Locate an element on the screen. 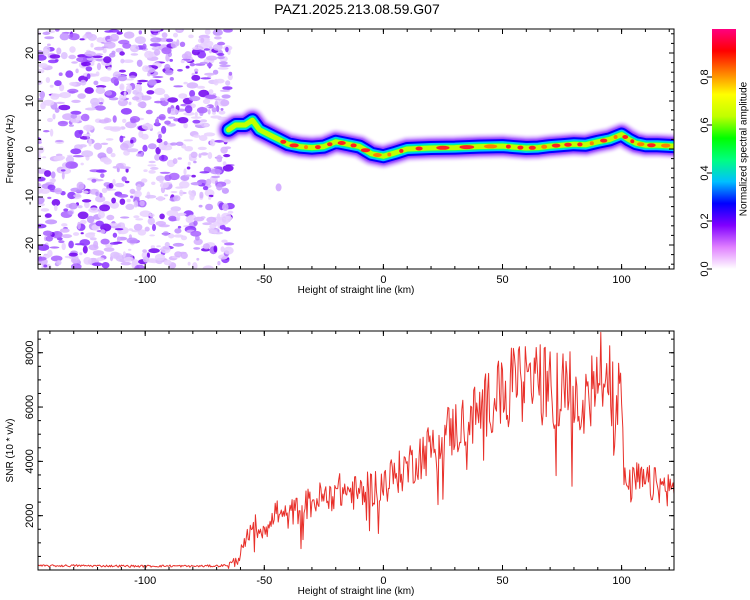  y-tick-label: 20 is located at coordinates (30, 53).